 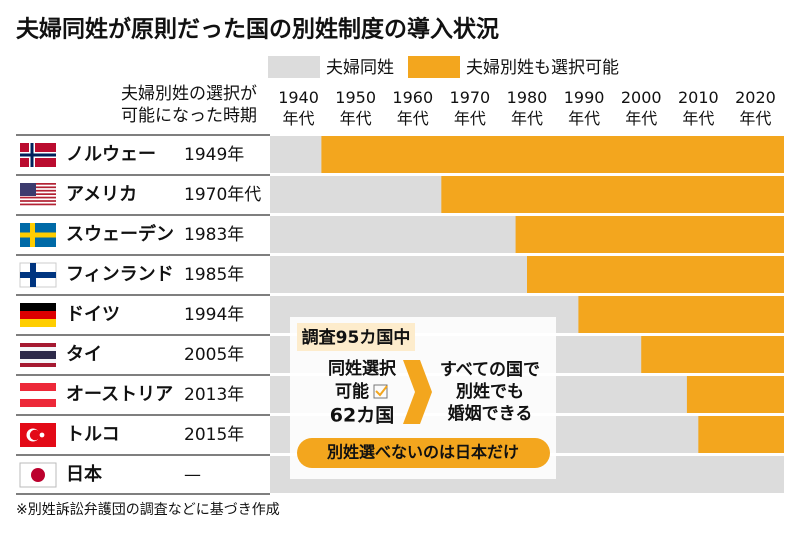 I want to click on x-tick-label: 1940 年代, so click(x=298, y=108).